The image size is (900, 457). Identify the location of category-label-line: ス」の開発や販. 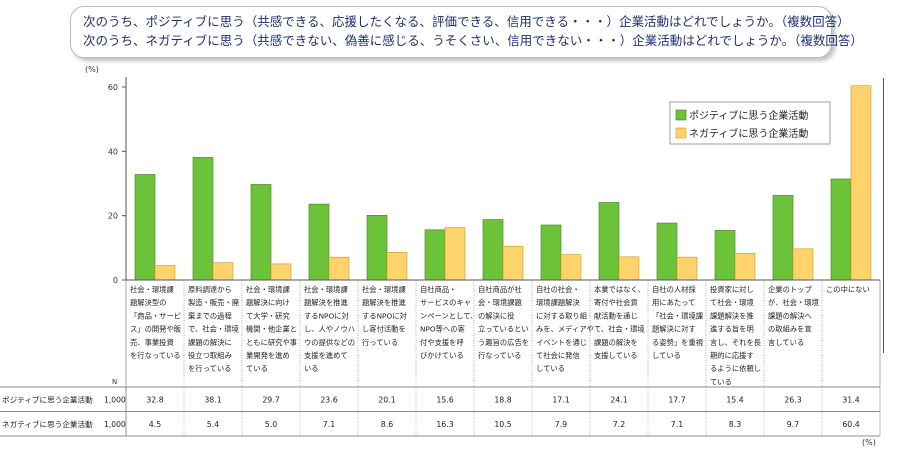
(156, 329).